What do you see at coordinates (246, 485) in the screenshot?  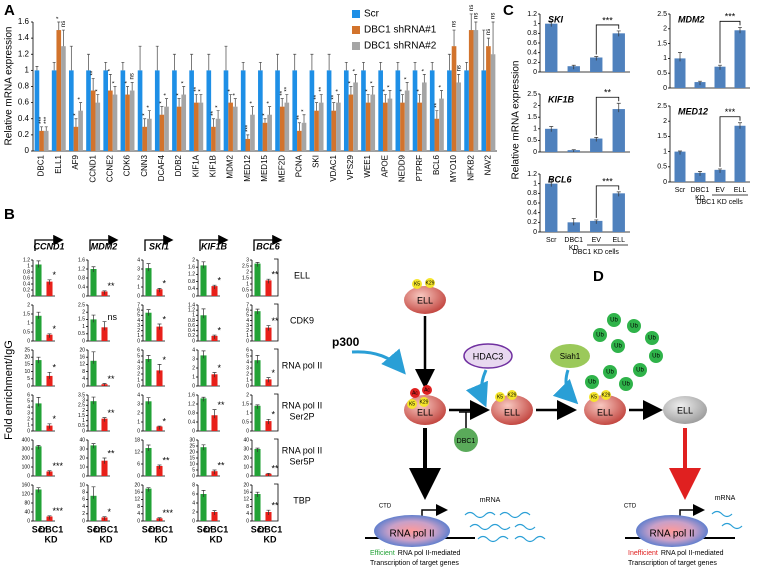 I see `y-tick-label: 20` at bounding box center [246, 485].